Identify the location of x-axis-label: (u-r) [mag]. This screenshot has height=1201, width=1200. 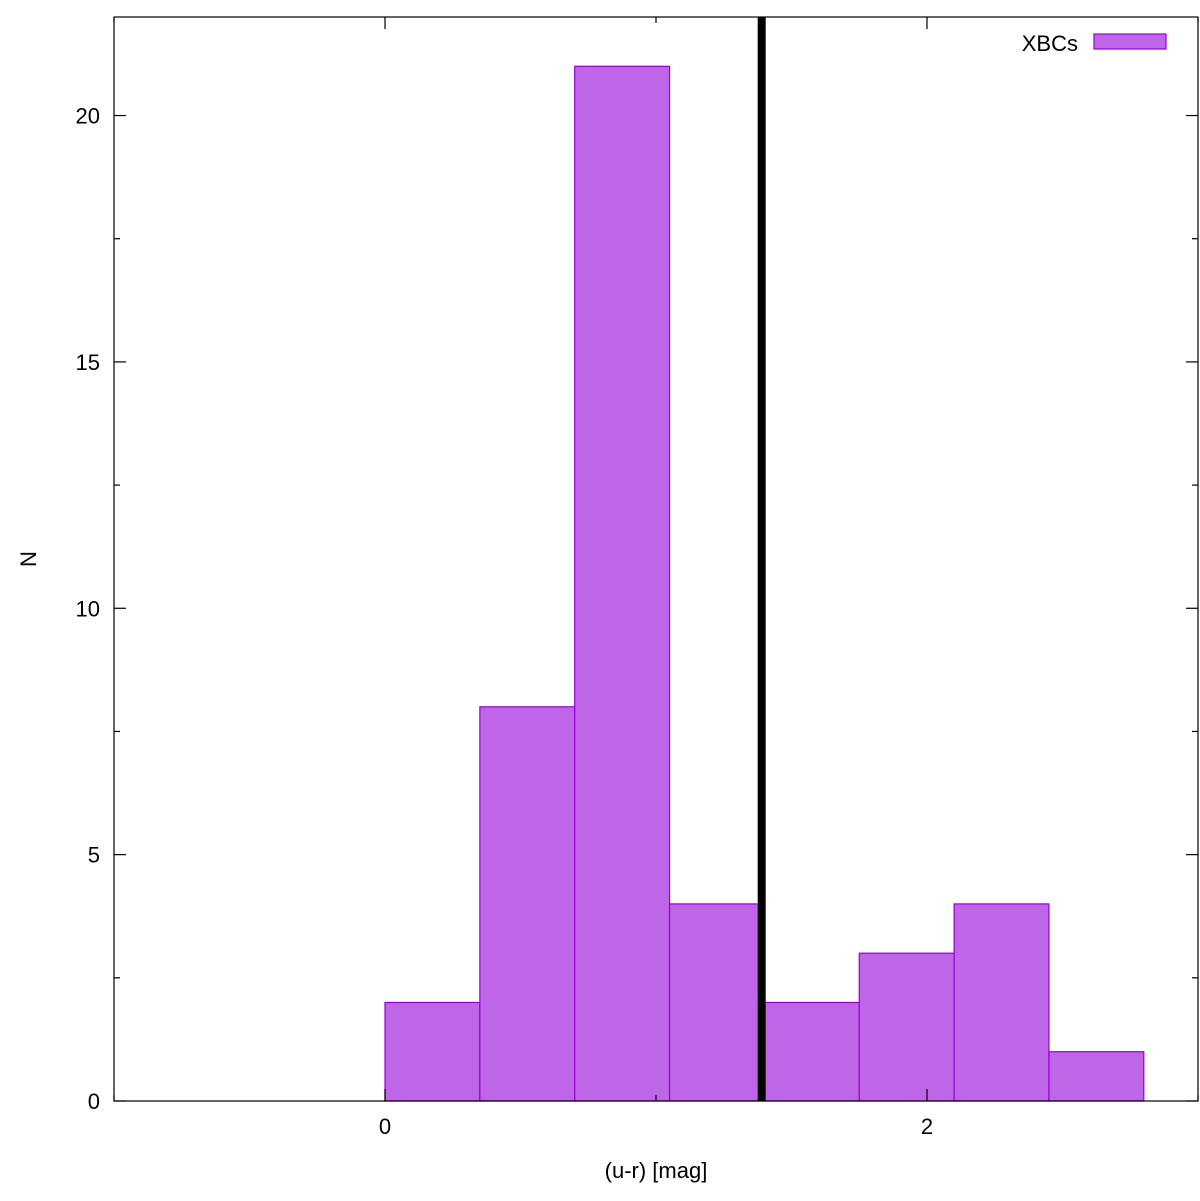
(656, 1170).